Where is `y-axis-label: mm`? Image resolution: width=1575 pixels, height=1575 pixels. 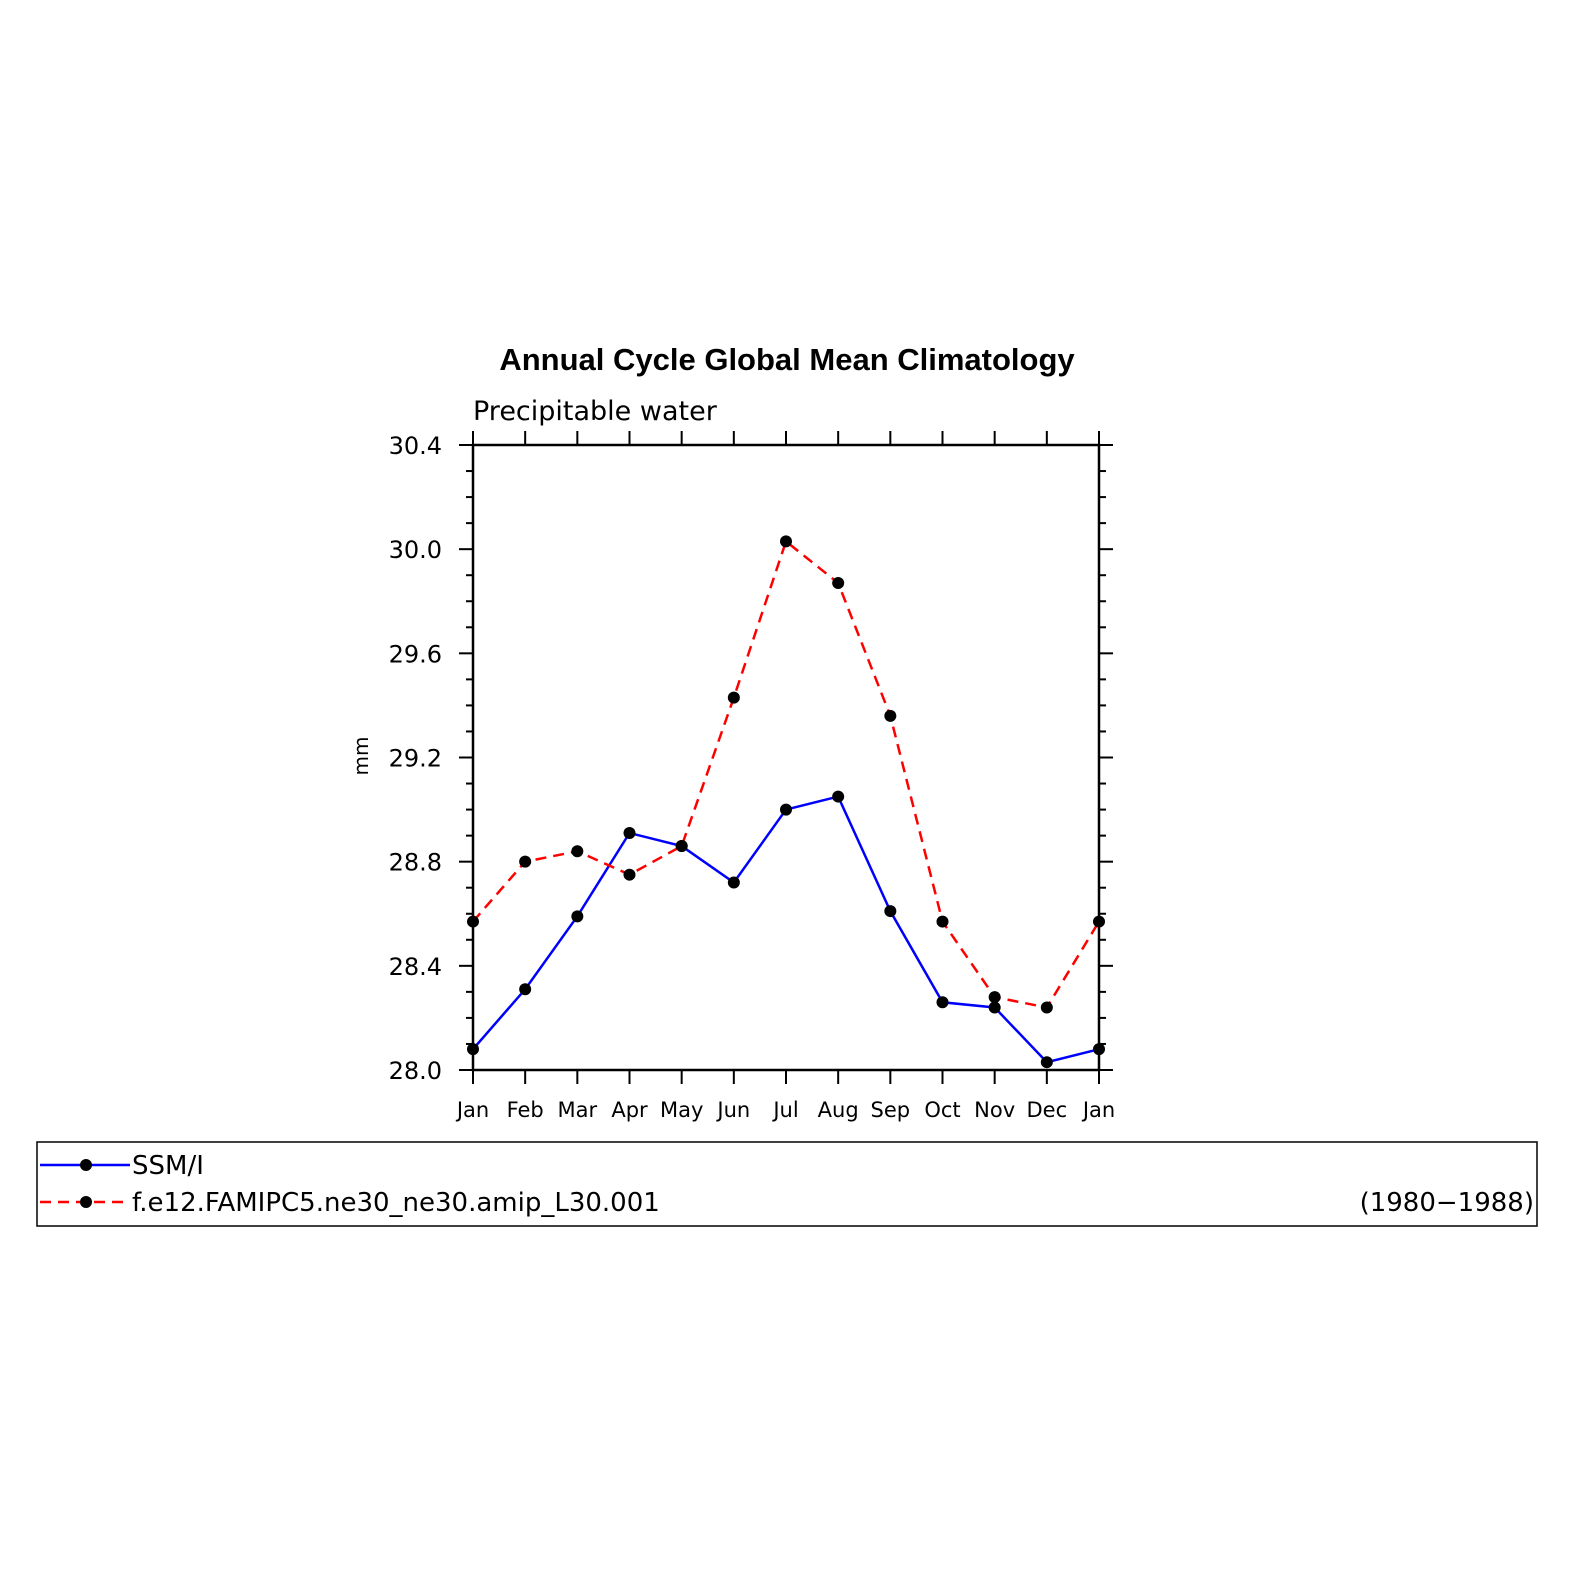 y-axis-label: mm is located at coordinates (361, 756).